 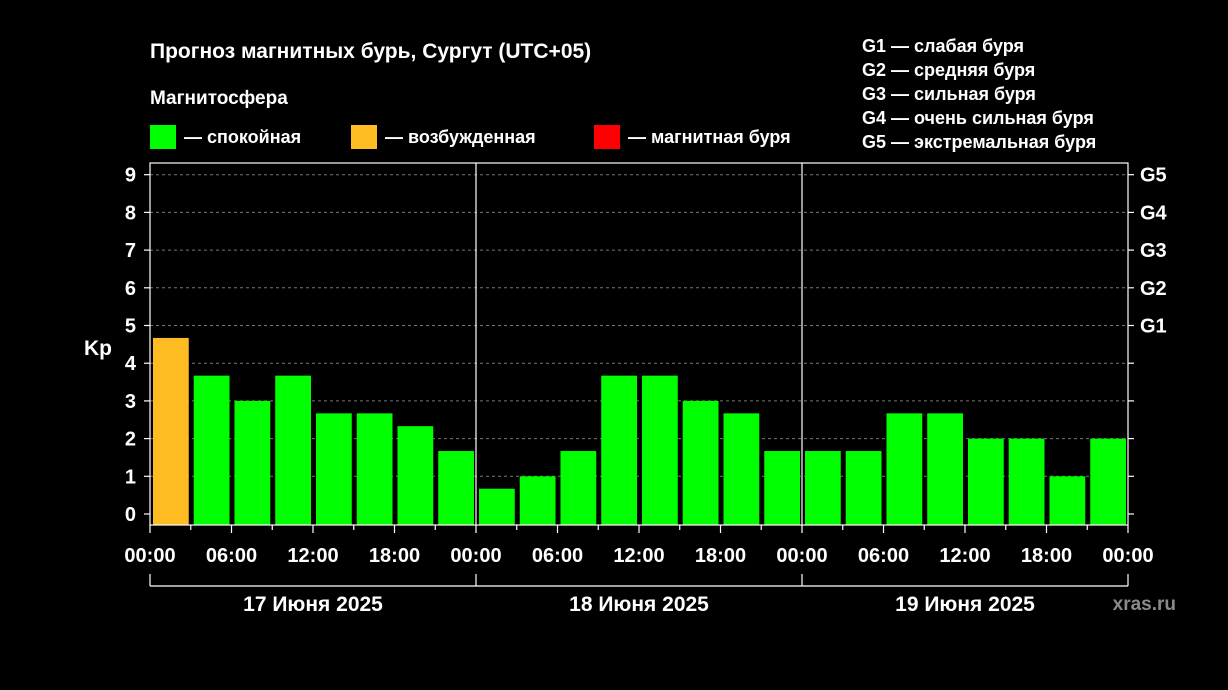 I want to click on y-tick-label: 3, so click(x=130, y=402).